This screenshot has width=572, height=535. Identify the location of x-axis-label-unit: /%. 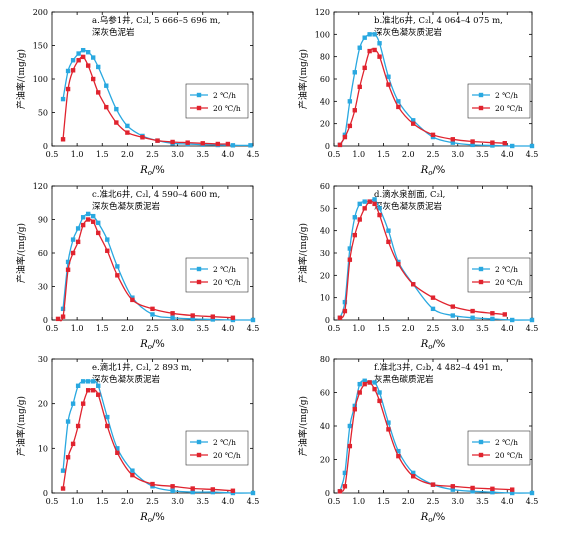
(438, 344).